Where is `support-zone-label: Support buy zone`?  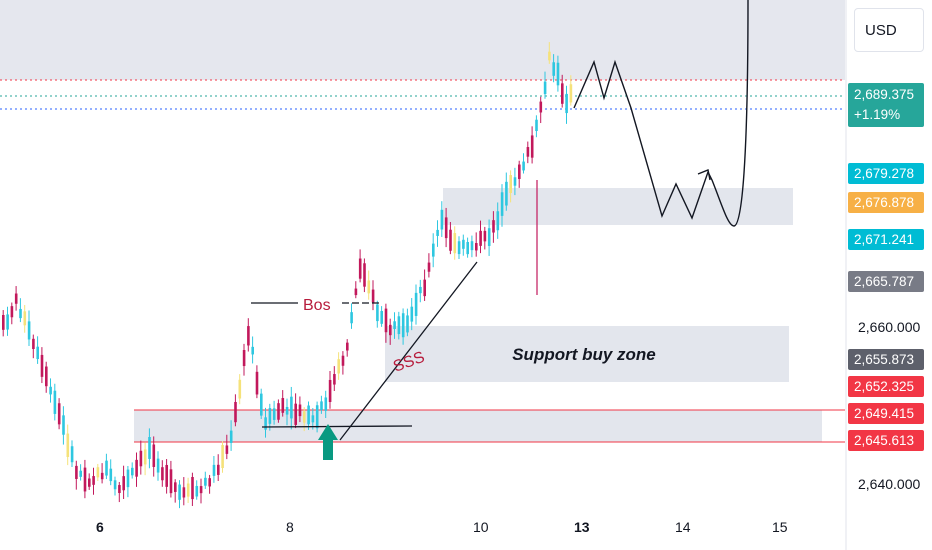
support-zone-label: Support buy zone is located at coordinates (584, 354).